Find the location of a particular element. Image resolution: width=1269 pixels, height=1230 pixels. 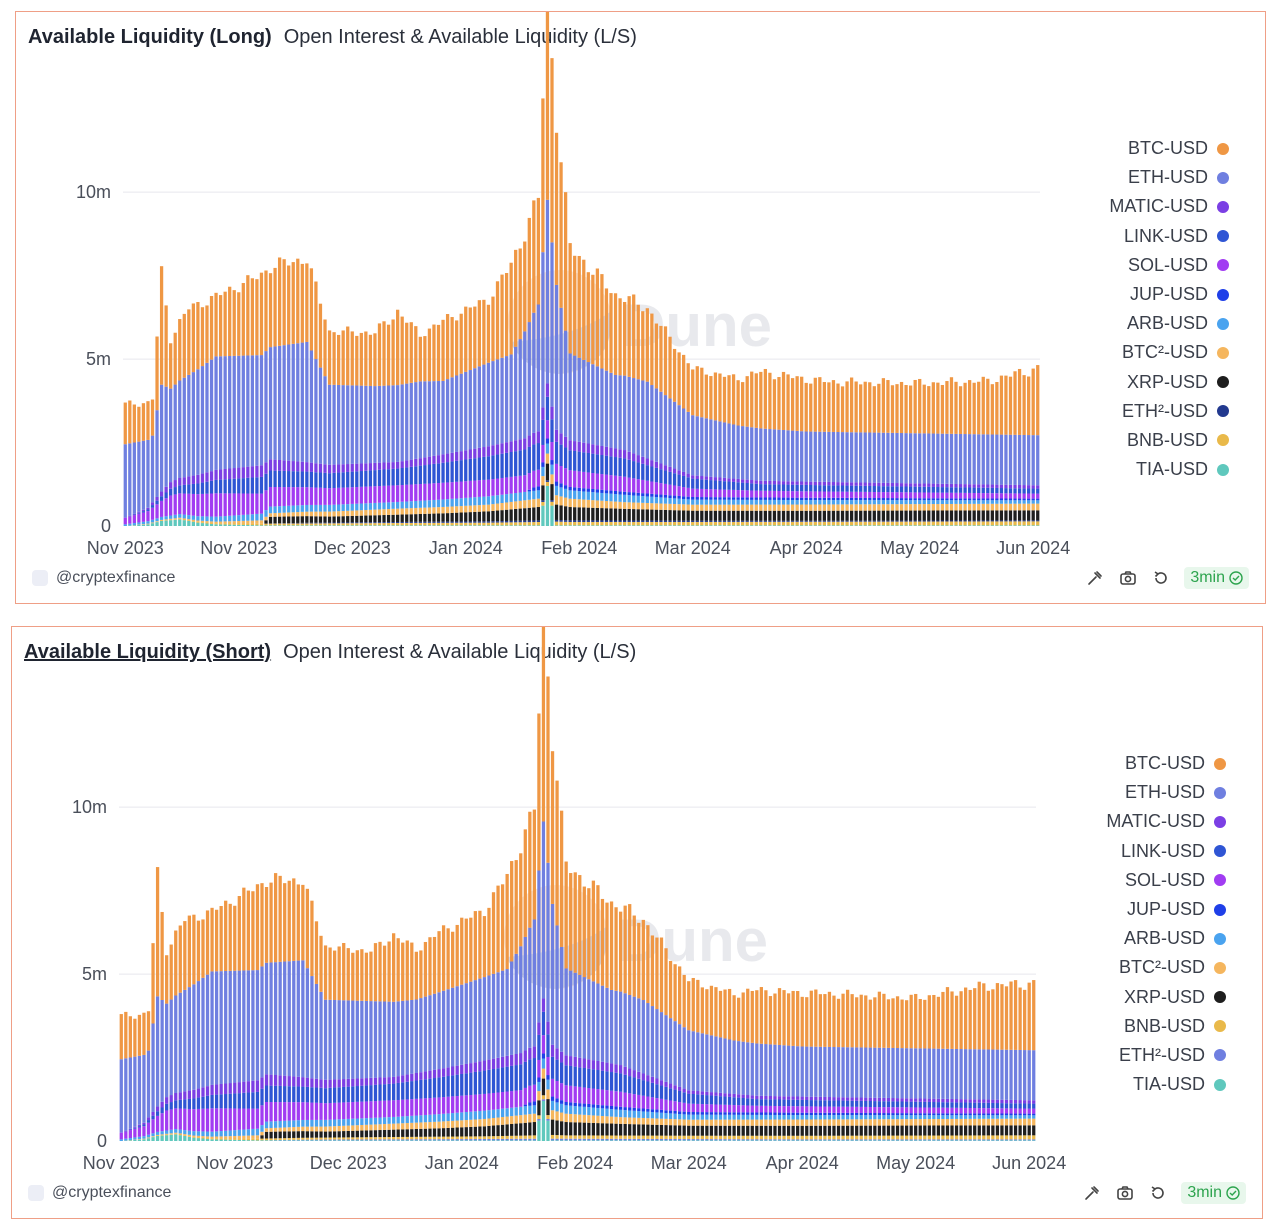

legend-item: MATIC-USD is located at coordinates (1166, 821).